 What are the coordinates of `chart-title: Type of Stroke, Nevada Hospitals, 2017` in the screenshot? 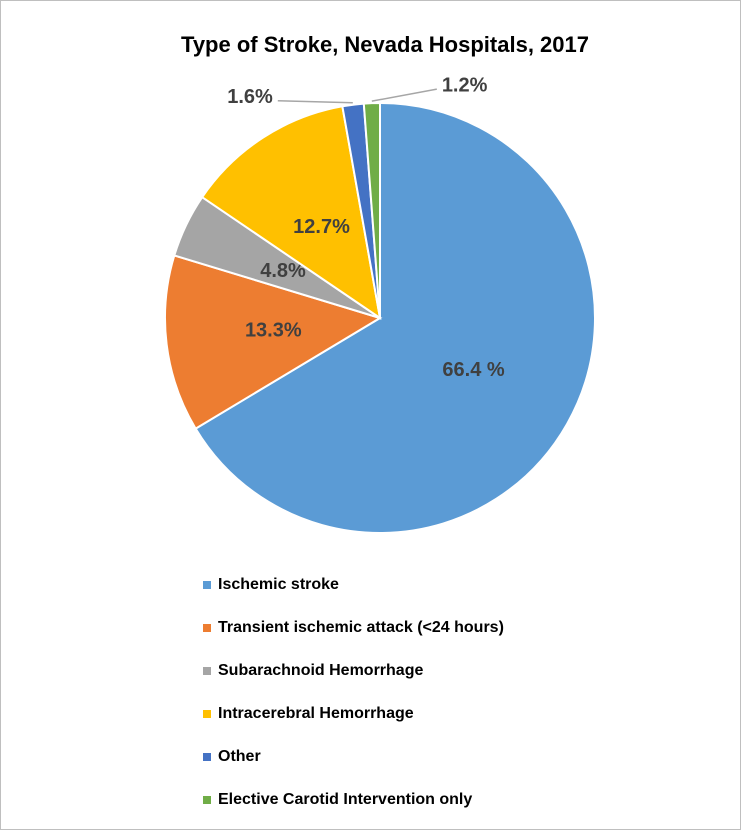 It's located at (385, 44).